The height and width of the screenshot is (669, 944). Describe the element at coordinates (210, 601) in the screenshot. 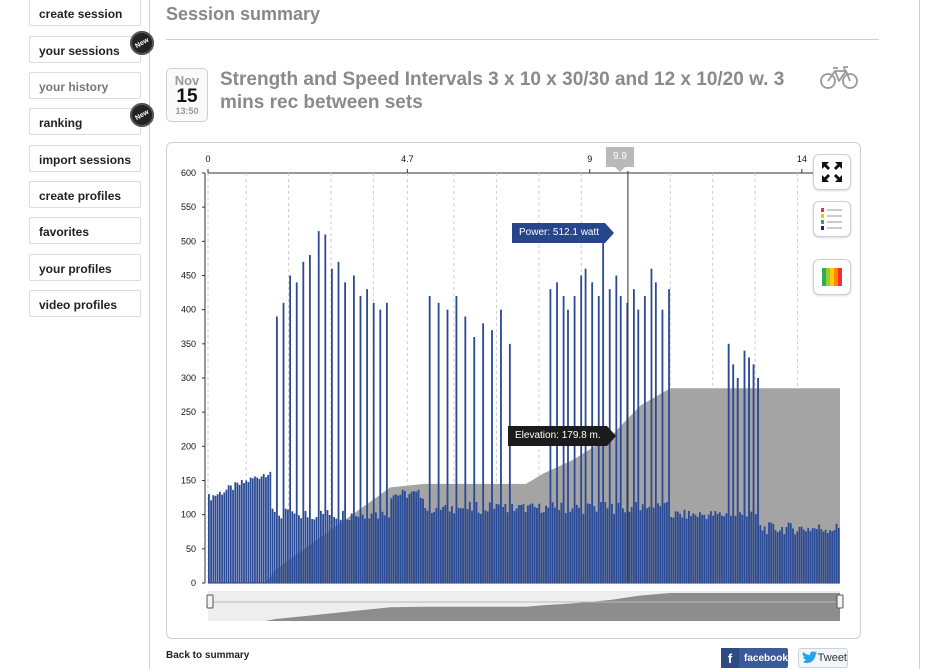

I see `navigator-handle-left` at that location.